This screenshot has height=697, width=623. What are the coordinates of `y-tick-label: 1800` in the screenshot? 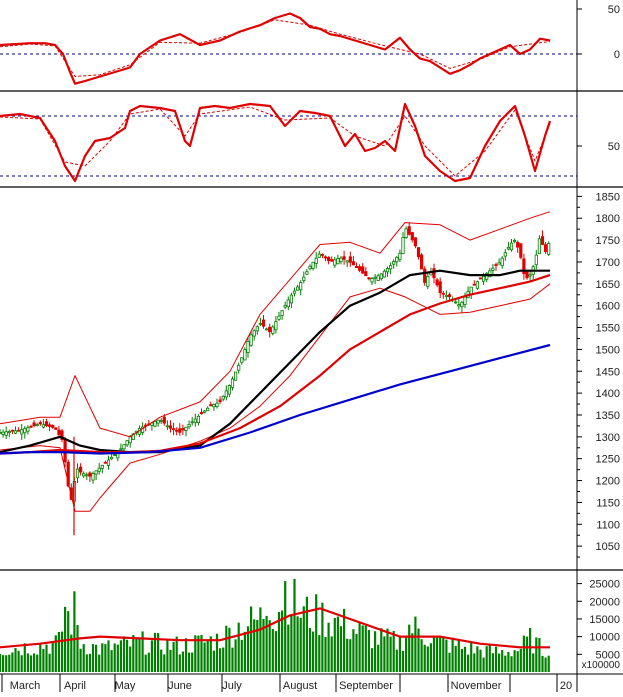 It's located at (608, 219).